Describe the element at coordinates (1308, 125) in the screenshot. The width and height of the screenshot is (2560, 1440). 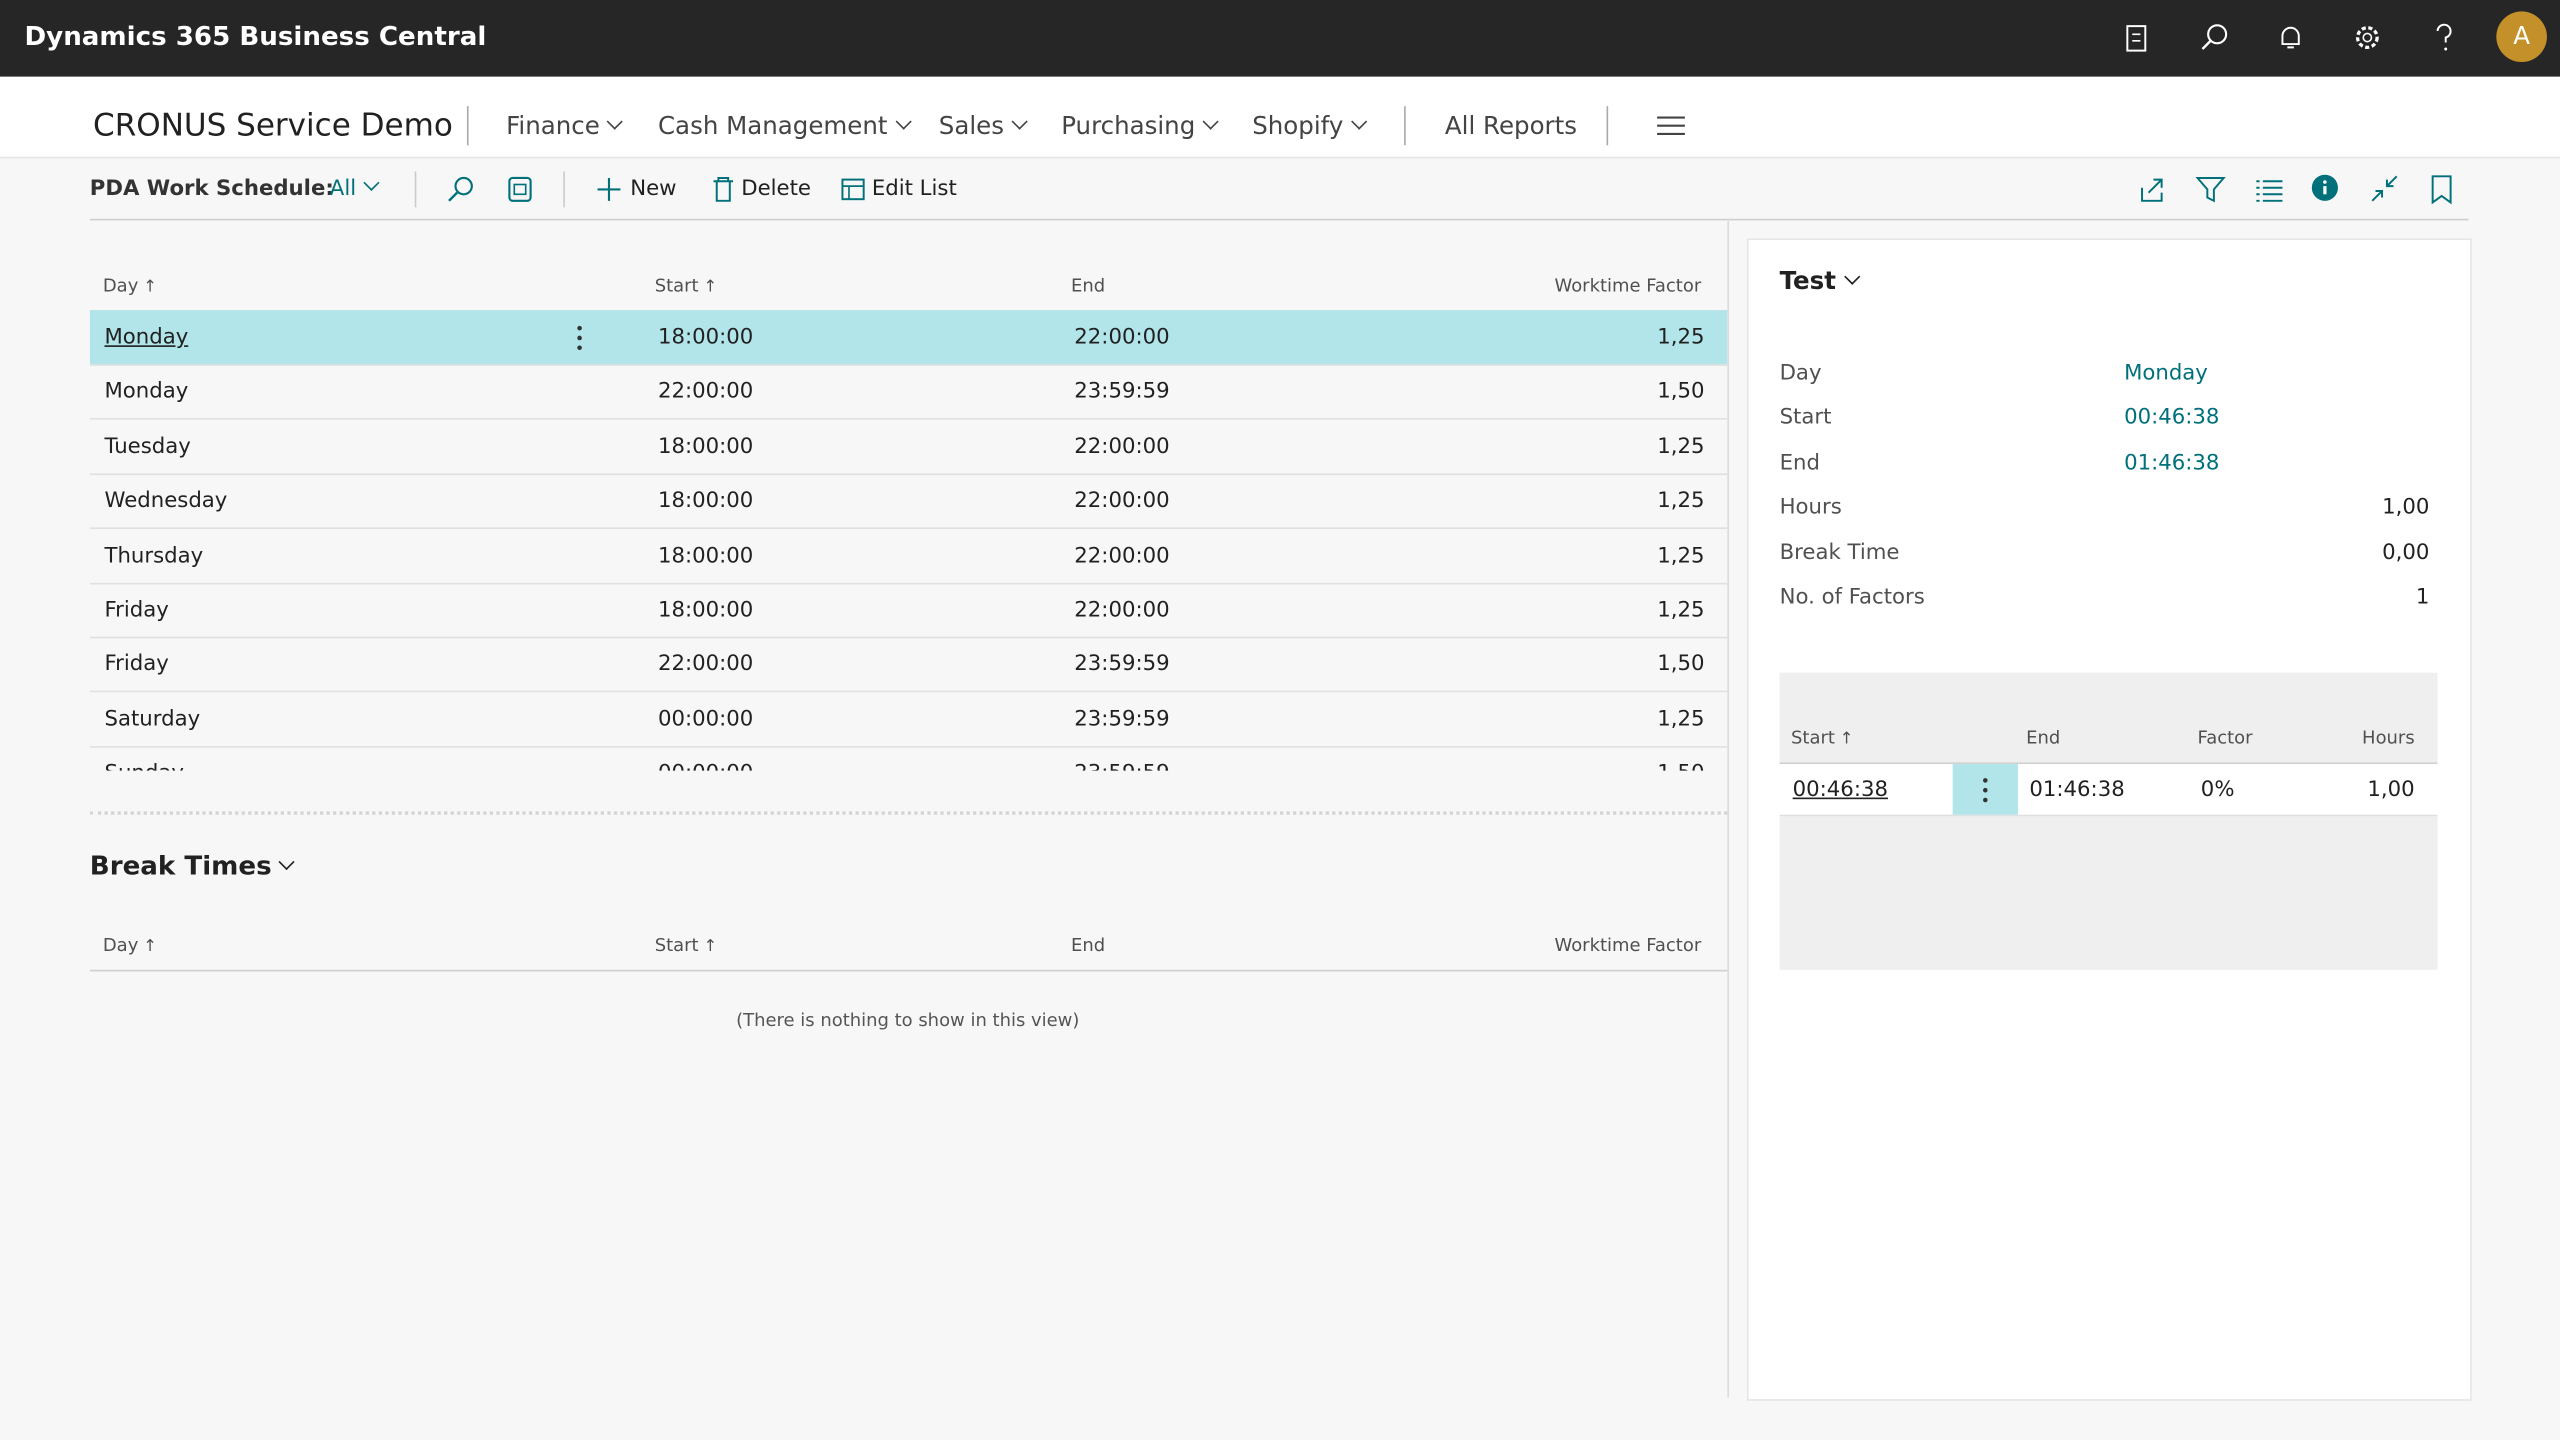
I see `nav-menu: Shopify` at that location.